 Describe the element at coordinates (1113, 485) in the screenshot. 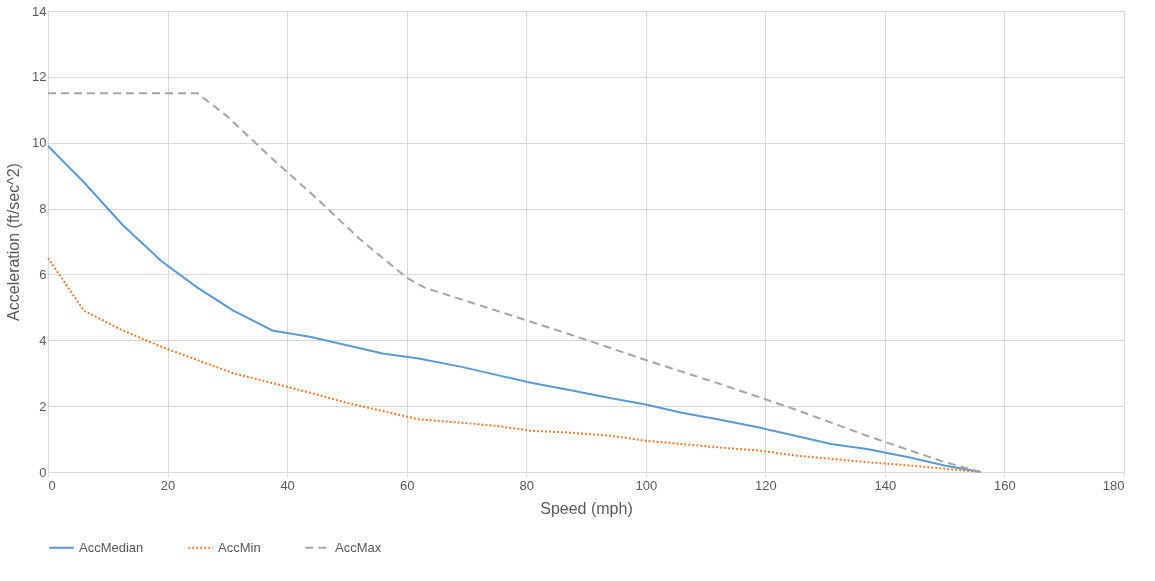

I see `x-tick-label: 180` at that location.